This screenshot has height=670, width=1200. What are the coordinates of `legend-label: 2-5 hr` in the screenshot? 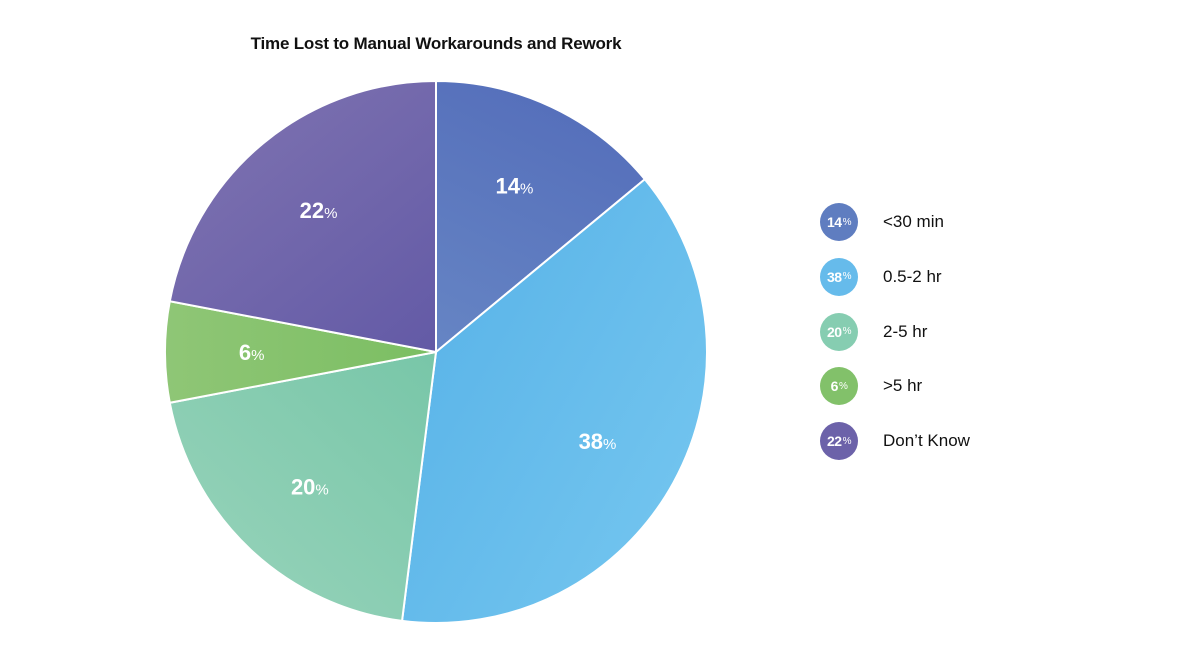 It's located at (905, 331).